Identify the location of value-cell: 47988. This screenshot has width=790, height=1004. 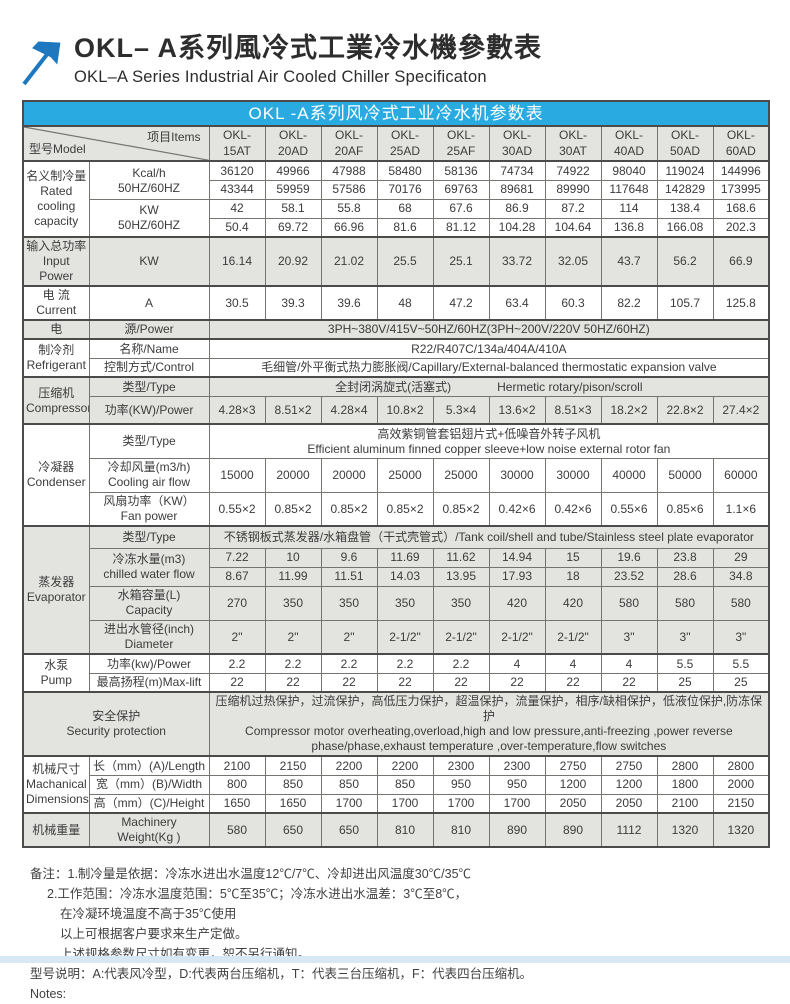
(349, 170).